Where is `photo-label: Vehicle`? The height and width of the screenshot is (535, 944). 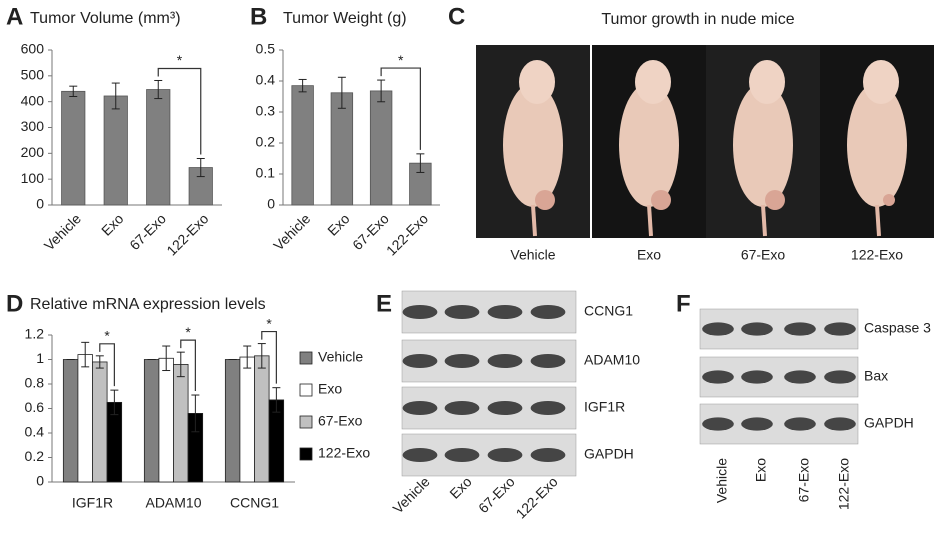 photo-label: Vehicle is located at coordinates (532, 255).